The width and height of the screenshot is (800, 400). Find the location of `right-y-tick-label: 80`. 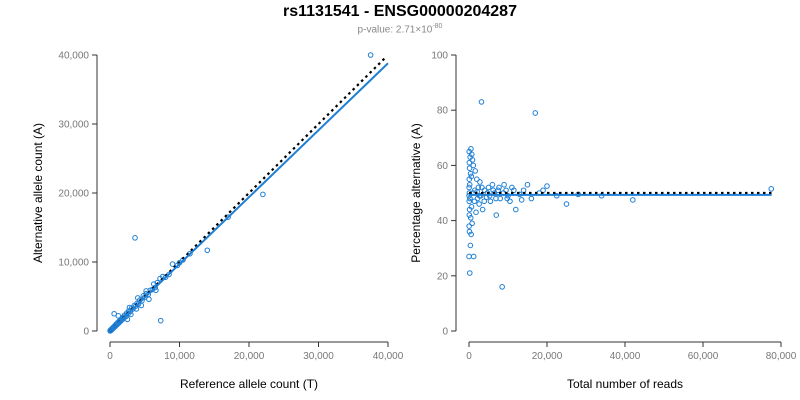

right-y-tick-label: 80 is located at coordinates (443, 111).